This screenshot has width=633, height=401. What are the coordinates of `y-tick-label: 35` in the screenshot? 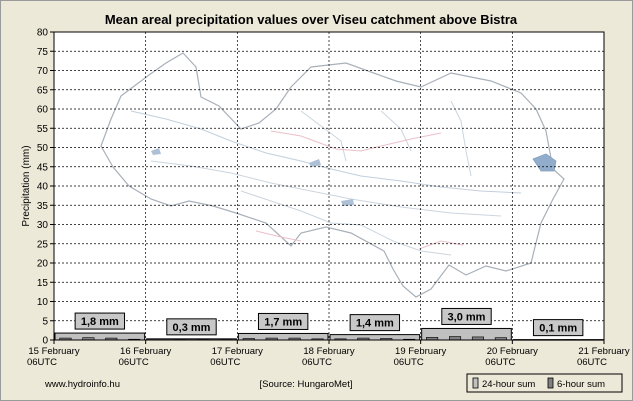 It's located at (43, 206).